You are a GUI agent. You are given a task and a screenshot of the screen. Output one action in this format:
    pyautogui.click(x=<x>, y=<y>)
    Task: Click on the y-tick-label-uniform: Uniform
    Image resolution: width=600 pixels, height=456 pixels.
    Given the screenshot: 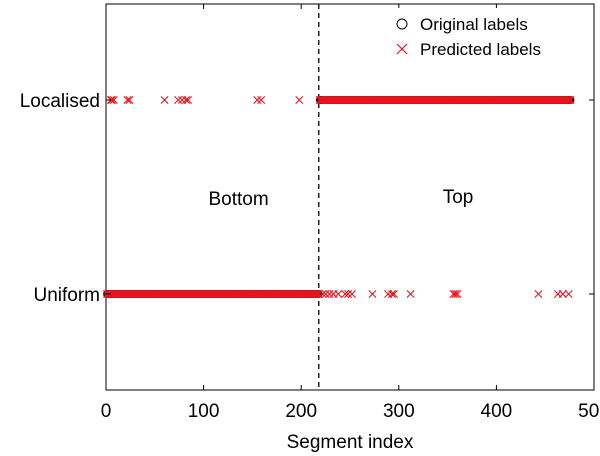 What is the action you would take?
    pyautogui.click(x=66, y=295)
    